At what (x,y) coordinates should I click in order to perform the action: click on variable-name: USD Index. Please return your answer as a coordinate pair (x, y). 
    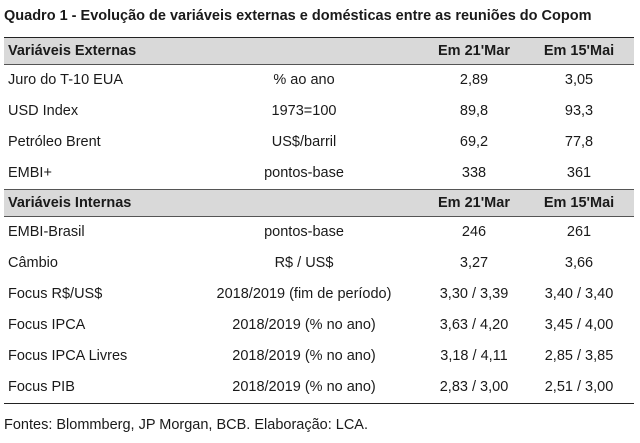
    Looking at the image, I should click on (43, 111).